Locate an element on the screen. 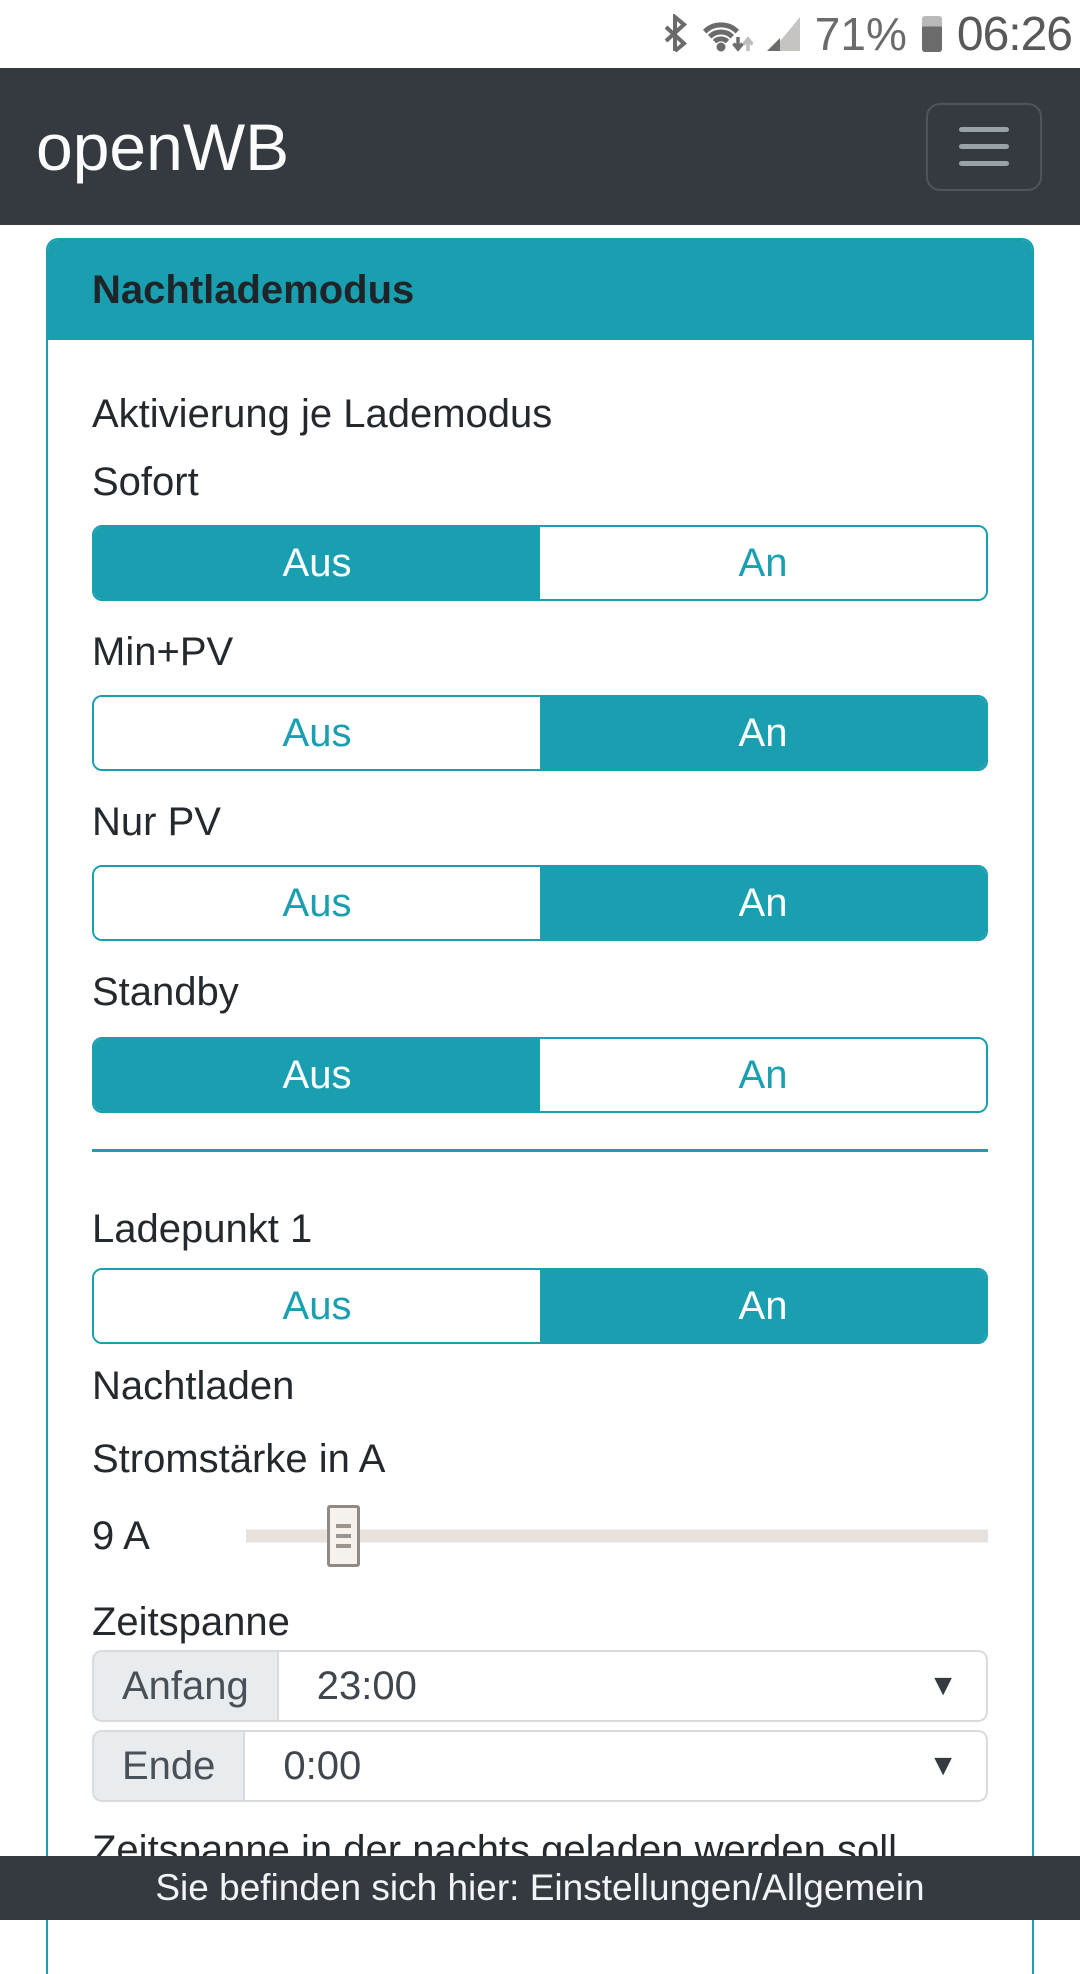  timespan-end-group: Ende 0:00 ▼ is located at coordinates (540, 1766).